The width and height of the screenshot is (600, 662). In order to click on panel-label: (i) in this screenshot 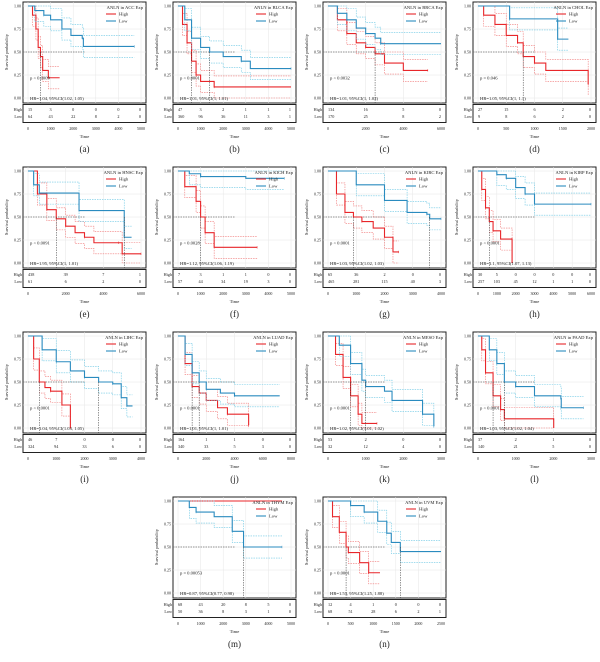, I will do `click(84, 479)`.